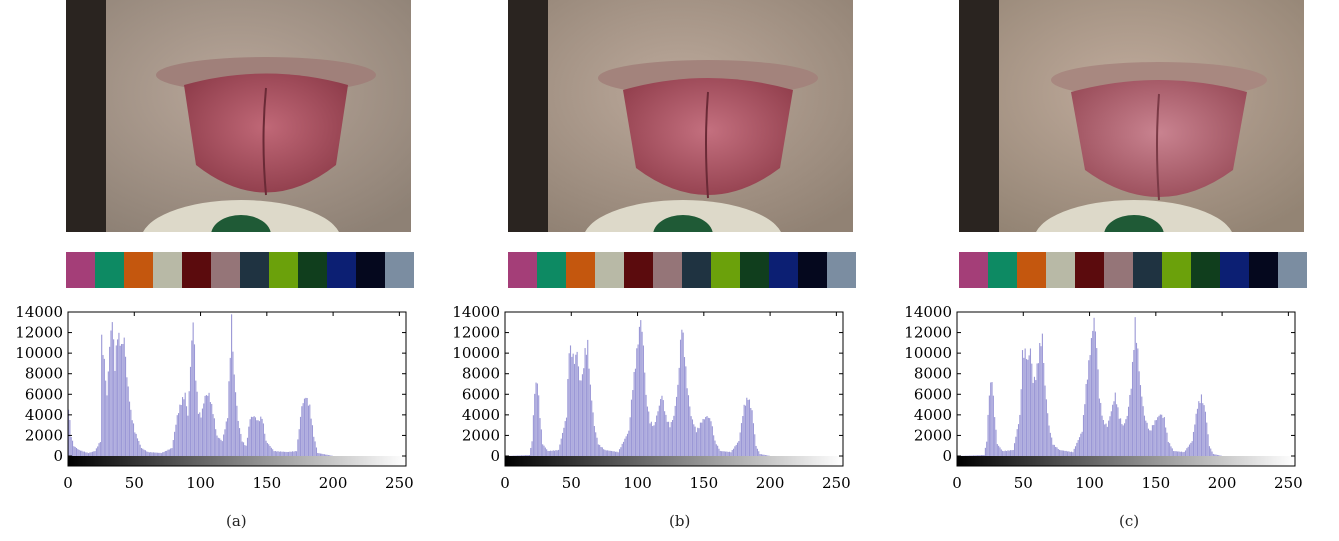  I want to click on y-tick-label: 2000, so click(933, 435).